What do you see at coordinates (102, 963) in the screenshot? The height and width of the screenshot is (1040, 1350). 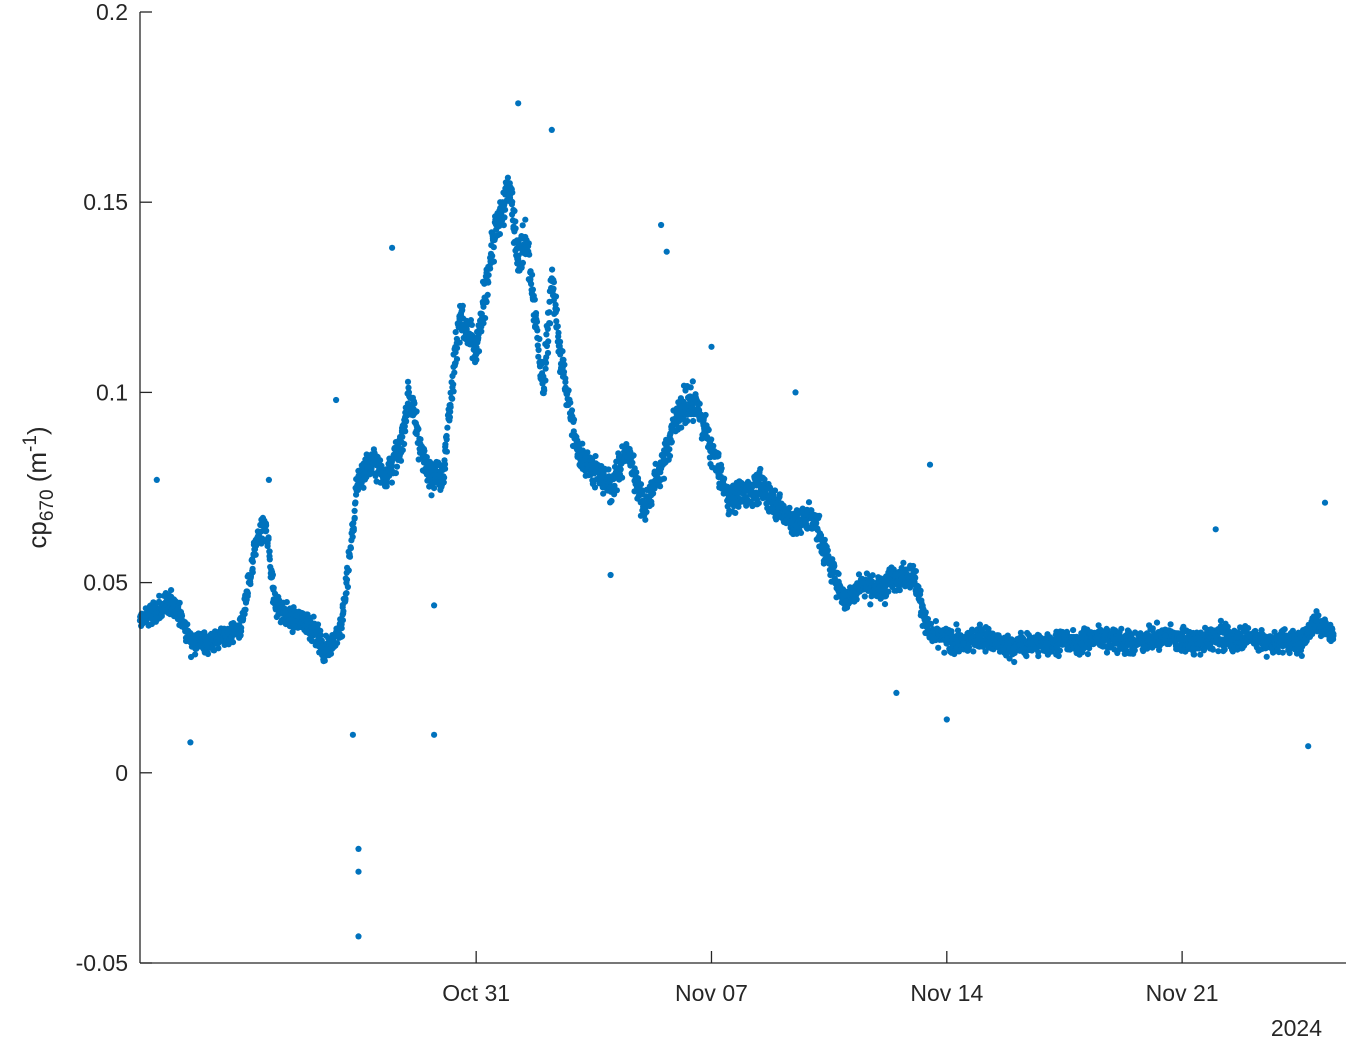 I see `y-tick-label: -0.05` at bounding box center [102, 963].